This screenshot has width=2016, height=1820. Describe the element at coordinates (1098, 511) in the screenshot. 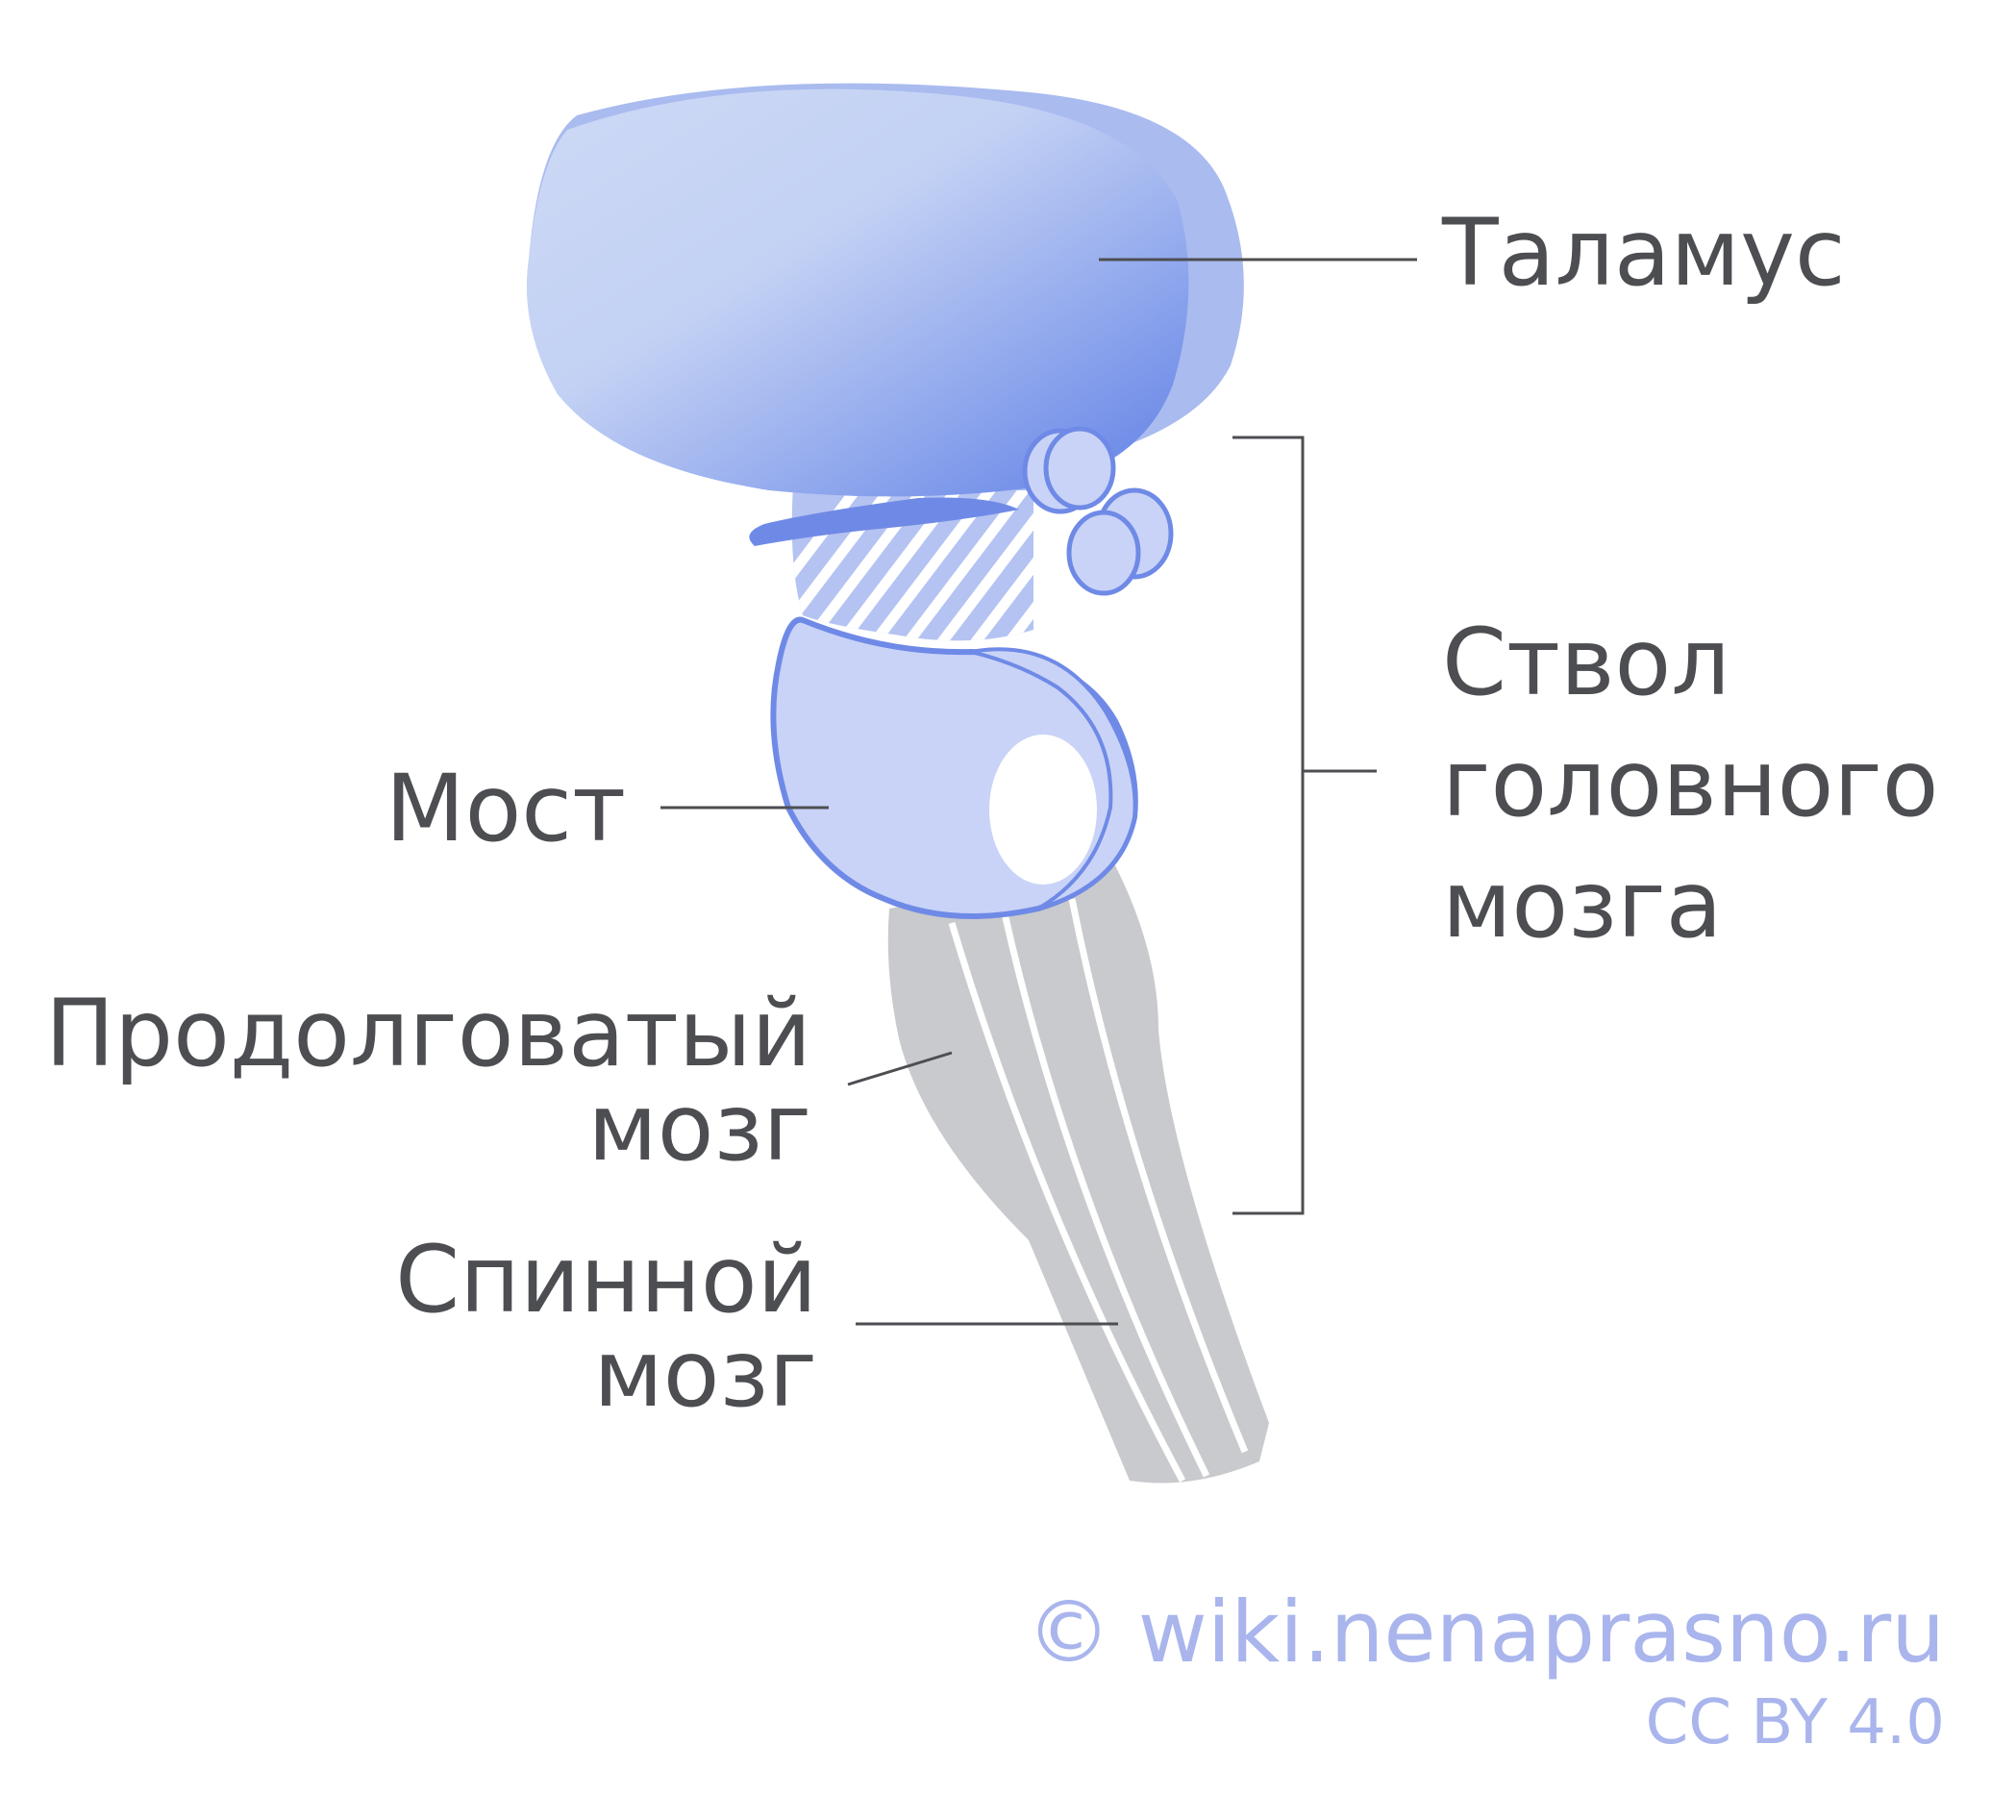

I see `colliculi-shape` at that location.